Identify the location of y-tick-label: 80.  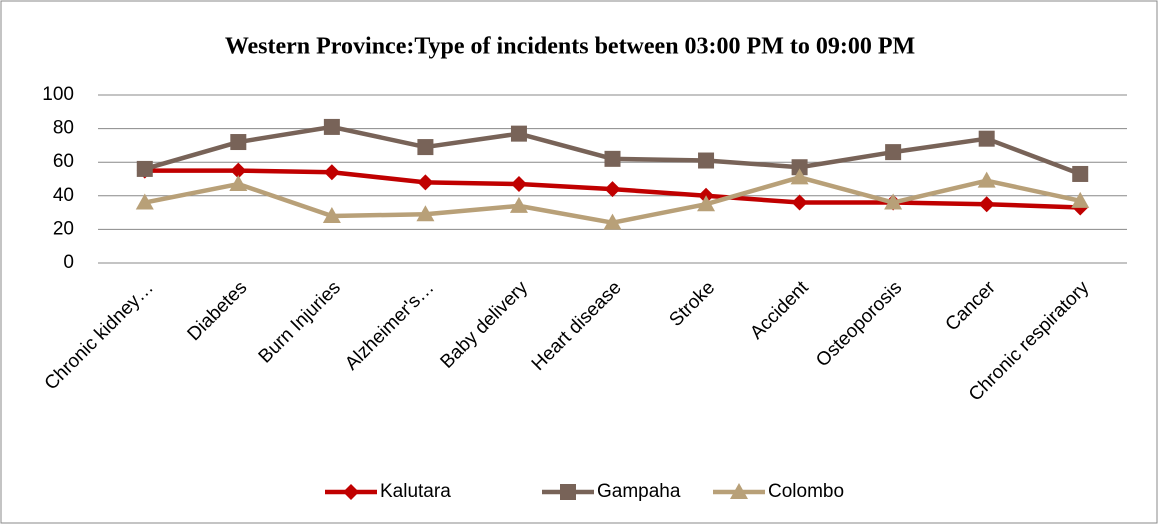
(63, 128).